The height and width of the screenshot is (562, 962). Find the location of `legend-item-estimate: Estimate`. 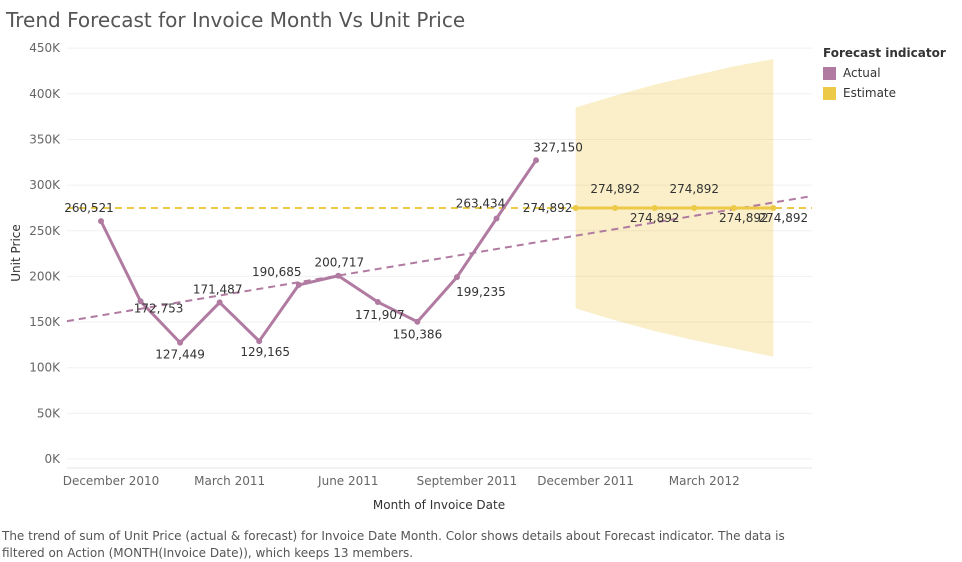

legend-item-estimate: Estimate is located at coordinates (884, 93).